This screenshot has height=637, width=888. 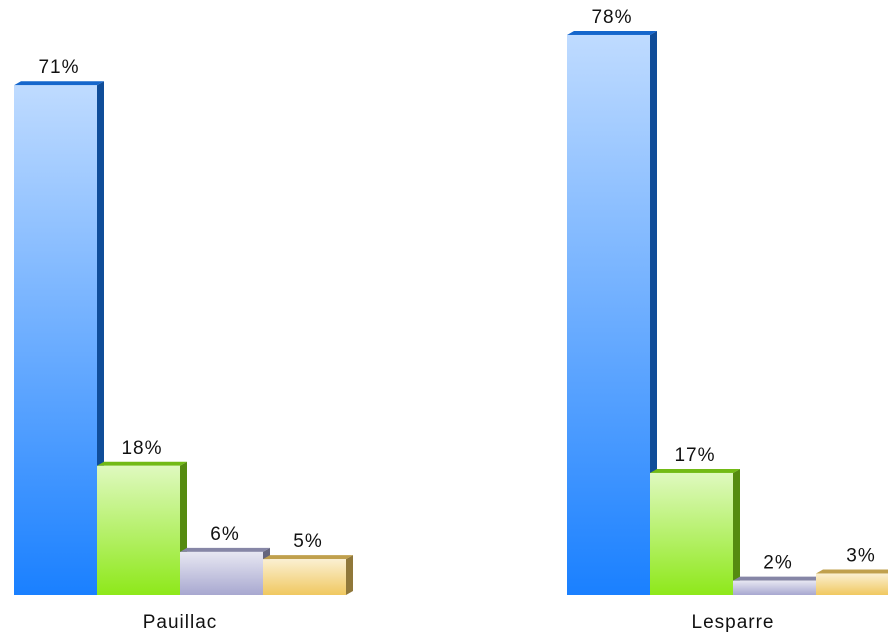 What do you see at coordinates (694, 455) in the screenshot?
I see `value-label: 17%` at bounding box center [694, 455].